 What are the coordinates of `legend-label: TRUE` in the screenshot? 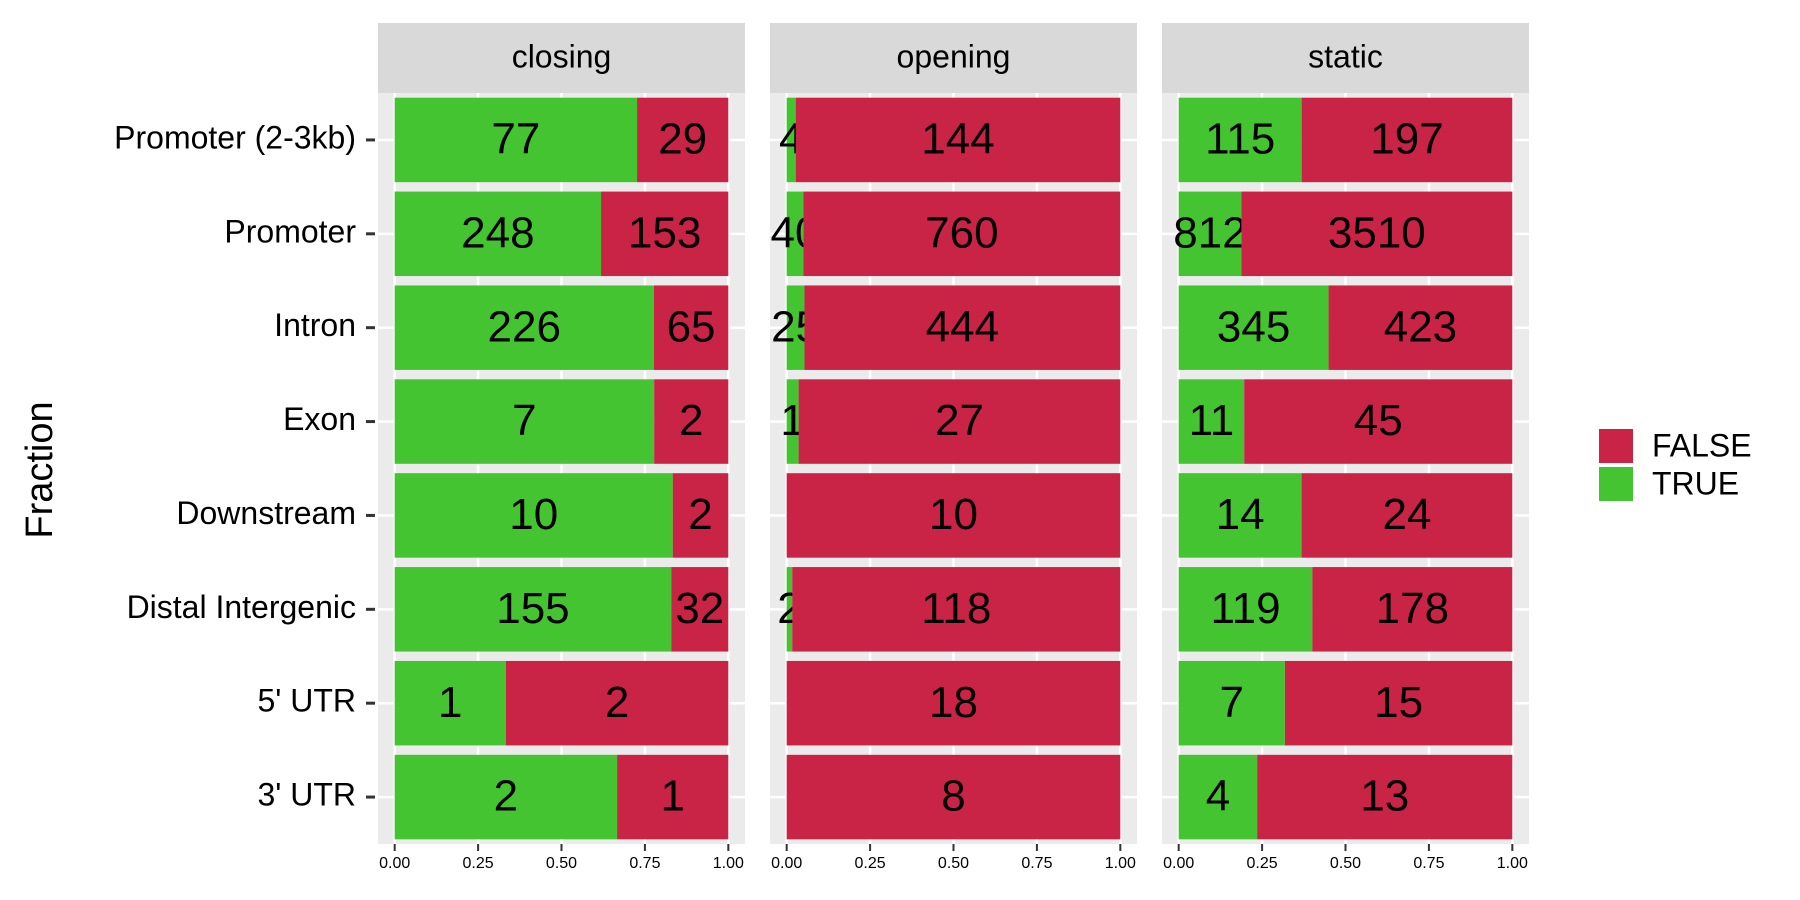 It's located at (1695, 483).